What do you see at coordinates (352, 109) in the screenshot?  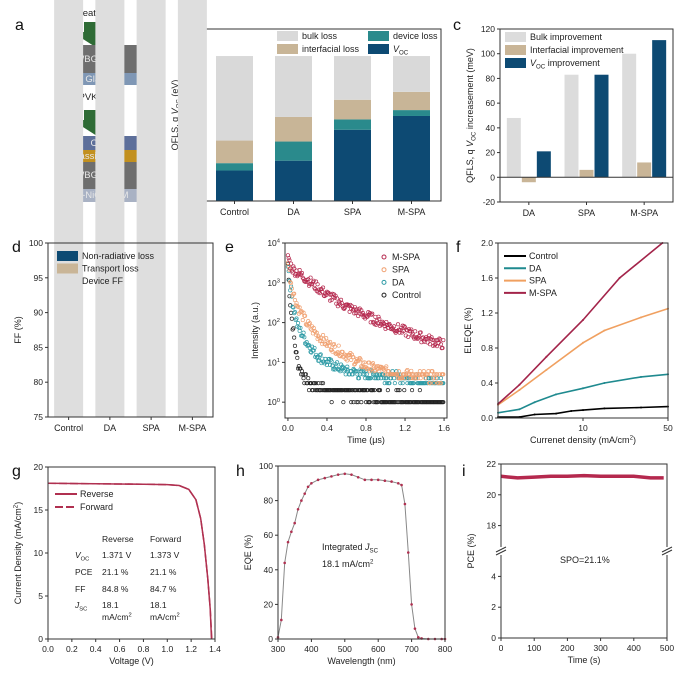 I see `bar-interfacial-loss` at bounding box center [352, 109].